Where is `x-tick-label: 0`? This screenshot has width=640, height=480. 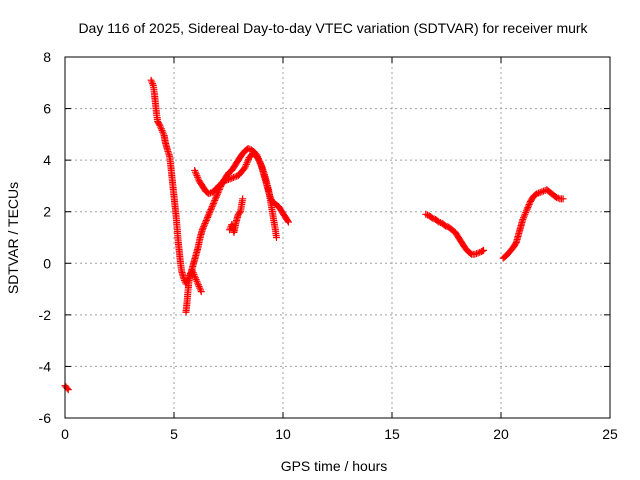 x-tick-label: 0 is located at coordinates (65, 434).